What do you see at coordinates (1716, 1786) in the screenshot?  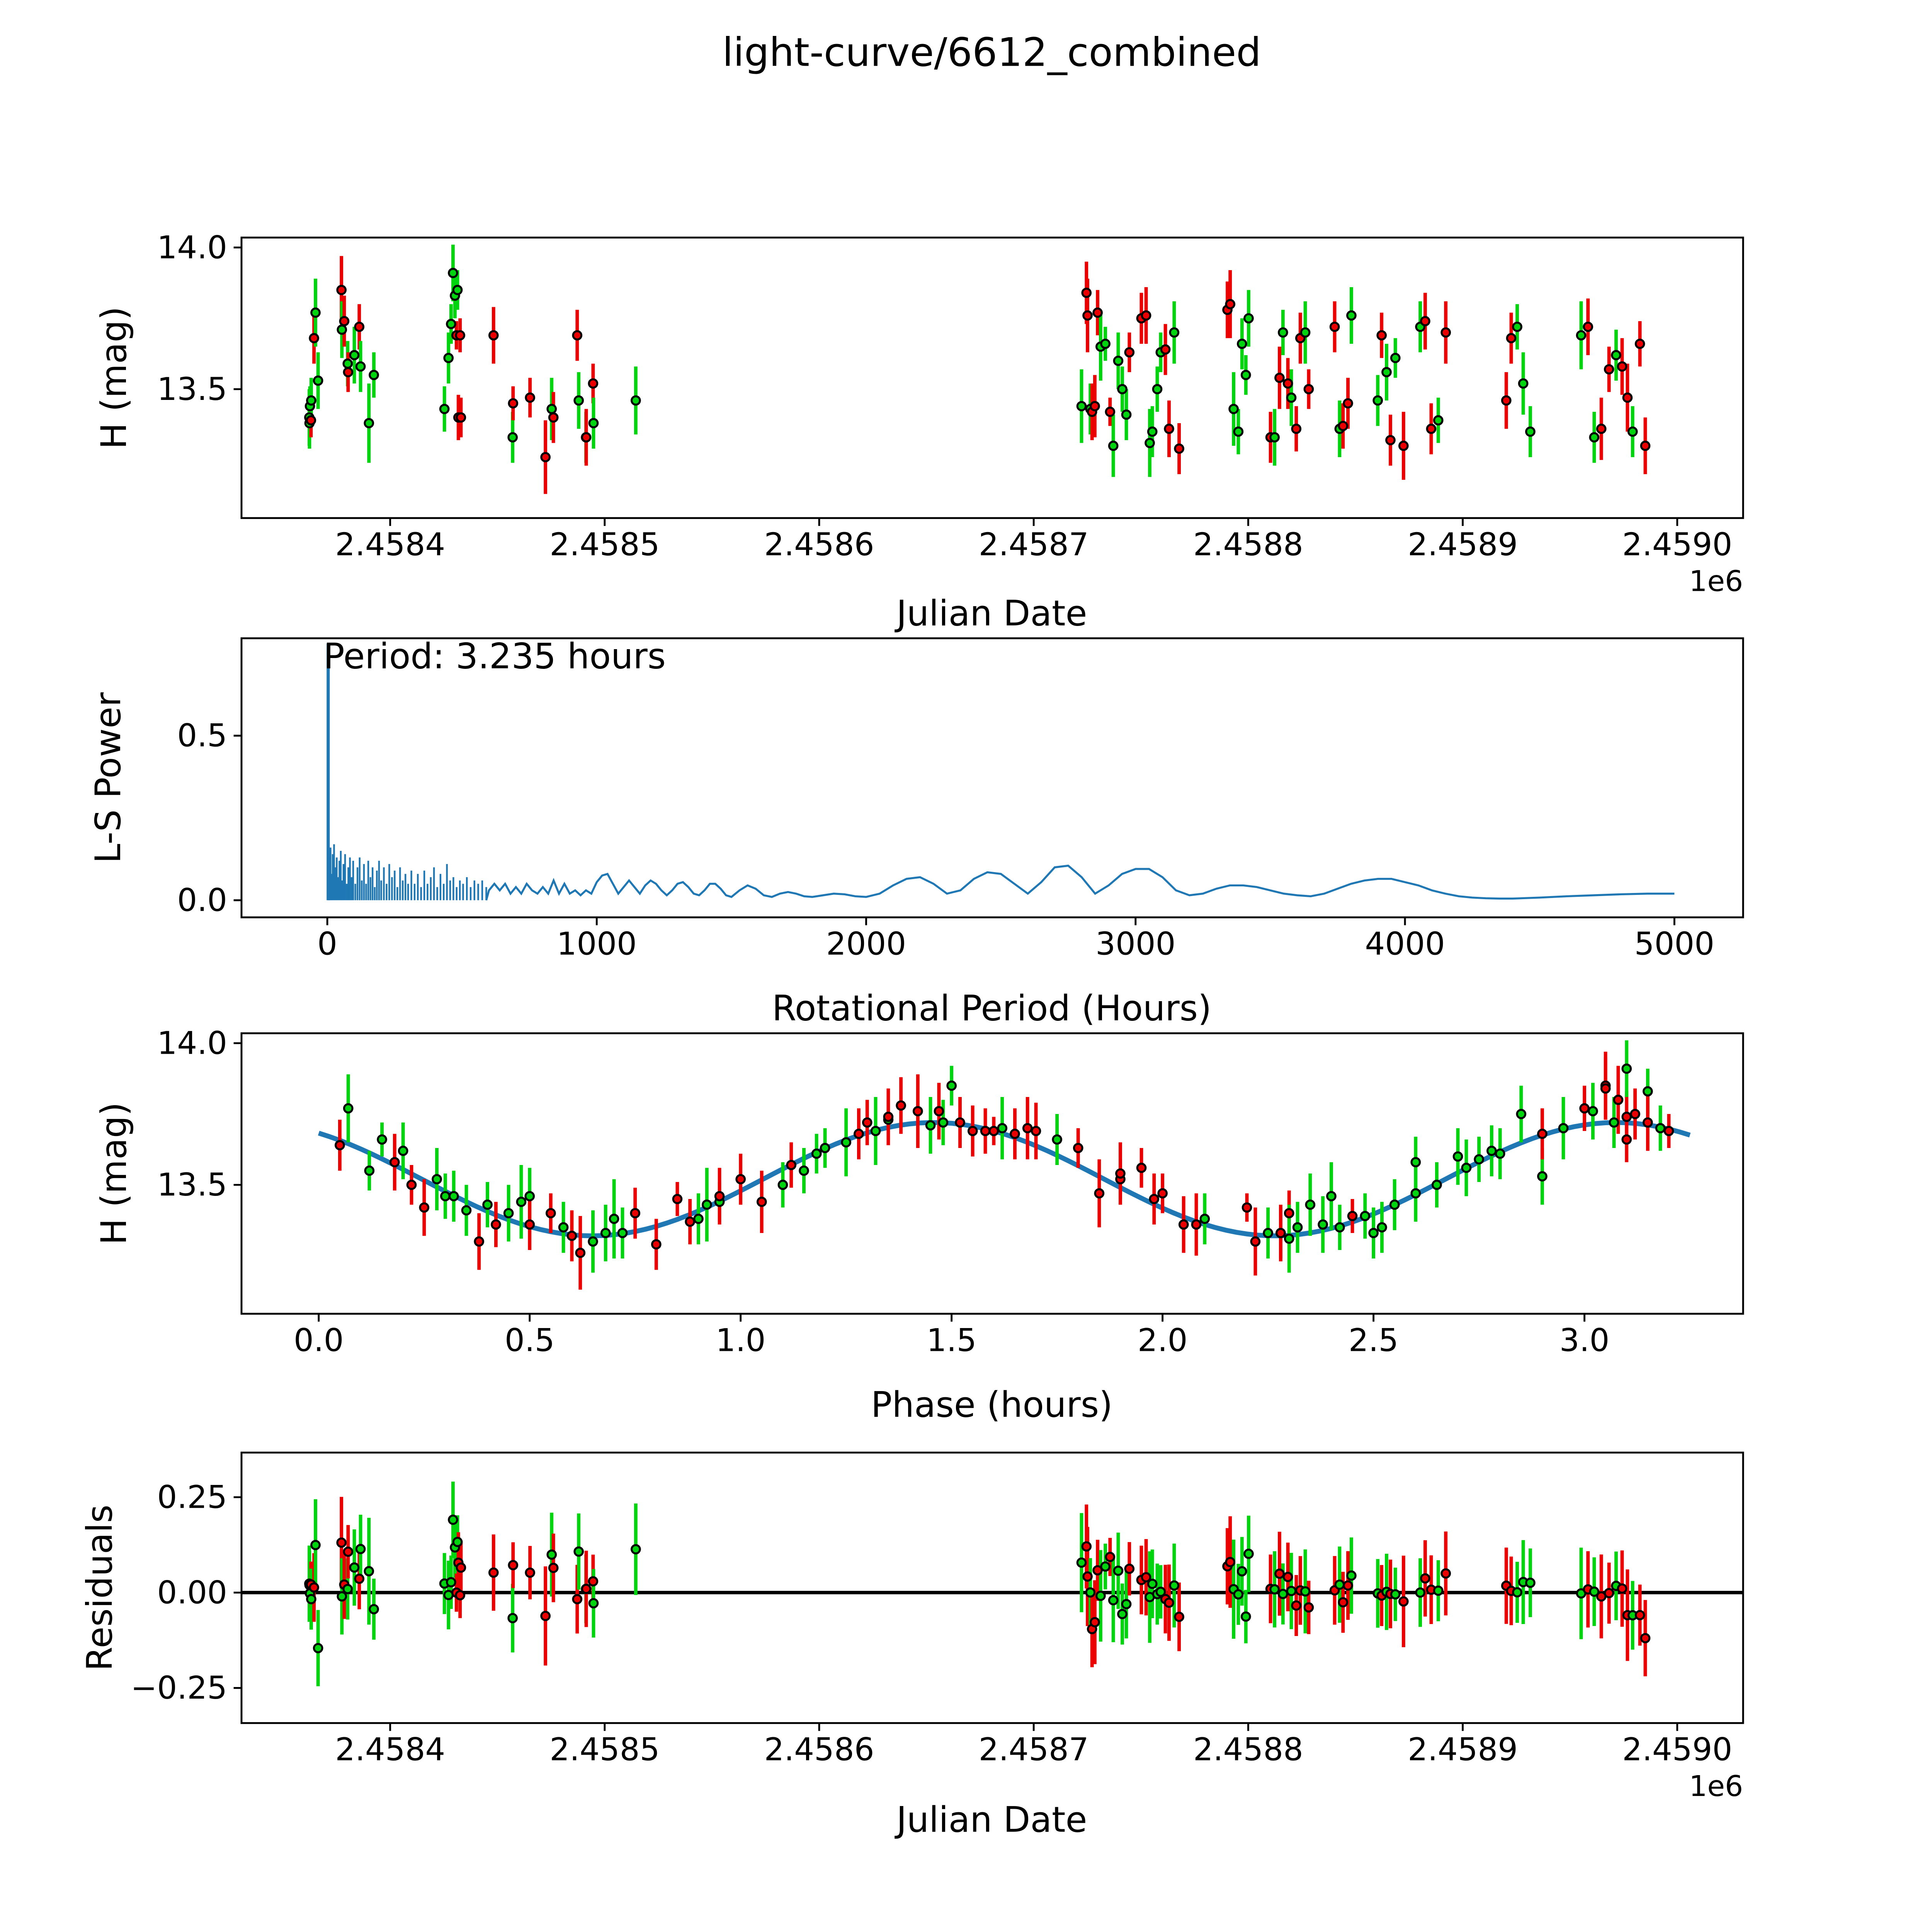 I see `residuals-axis-offset-text: 1e6` at bounding box center [1716, 1786].